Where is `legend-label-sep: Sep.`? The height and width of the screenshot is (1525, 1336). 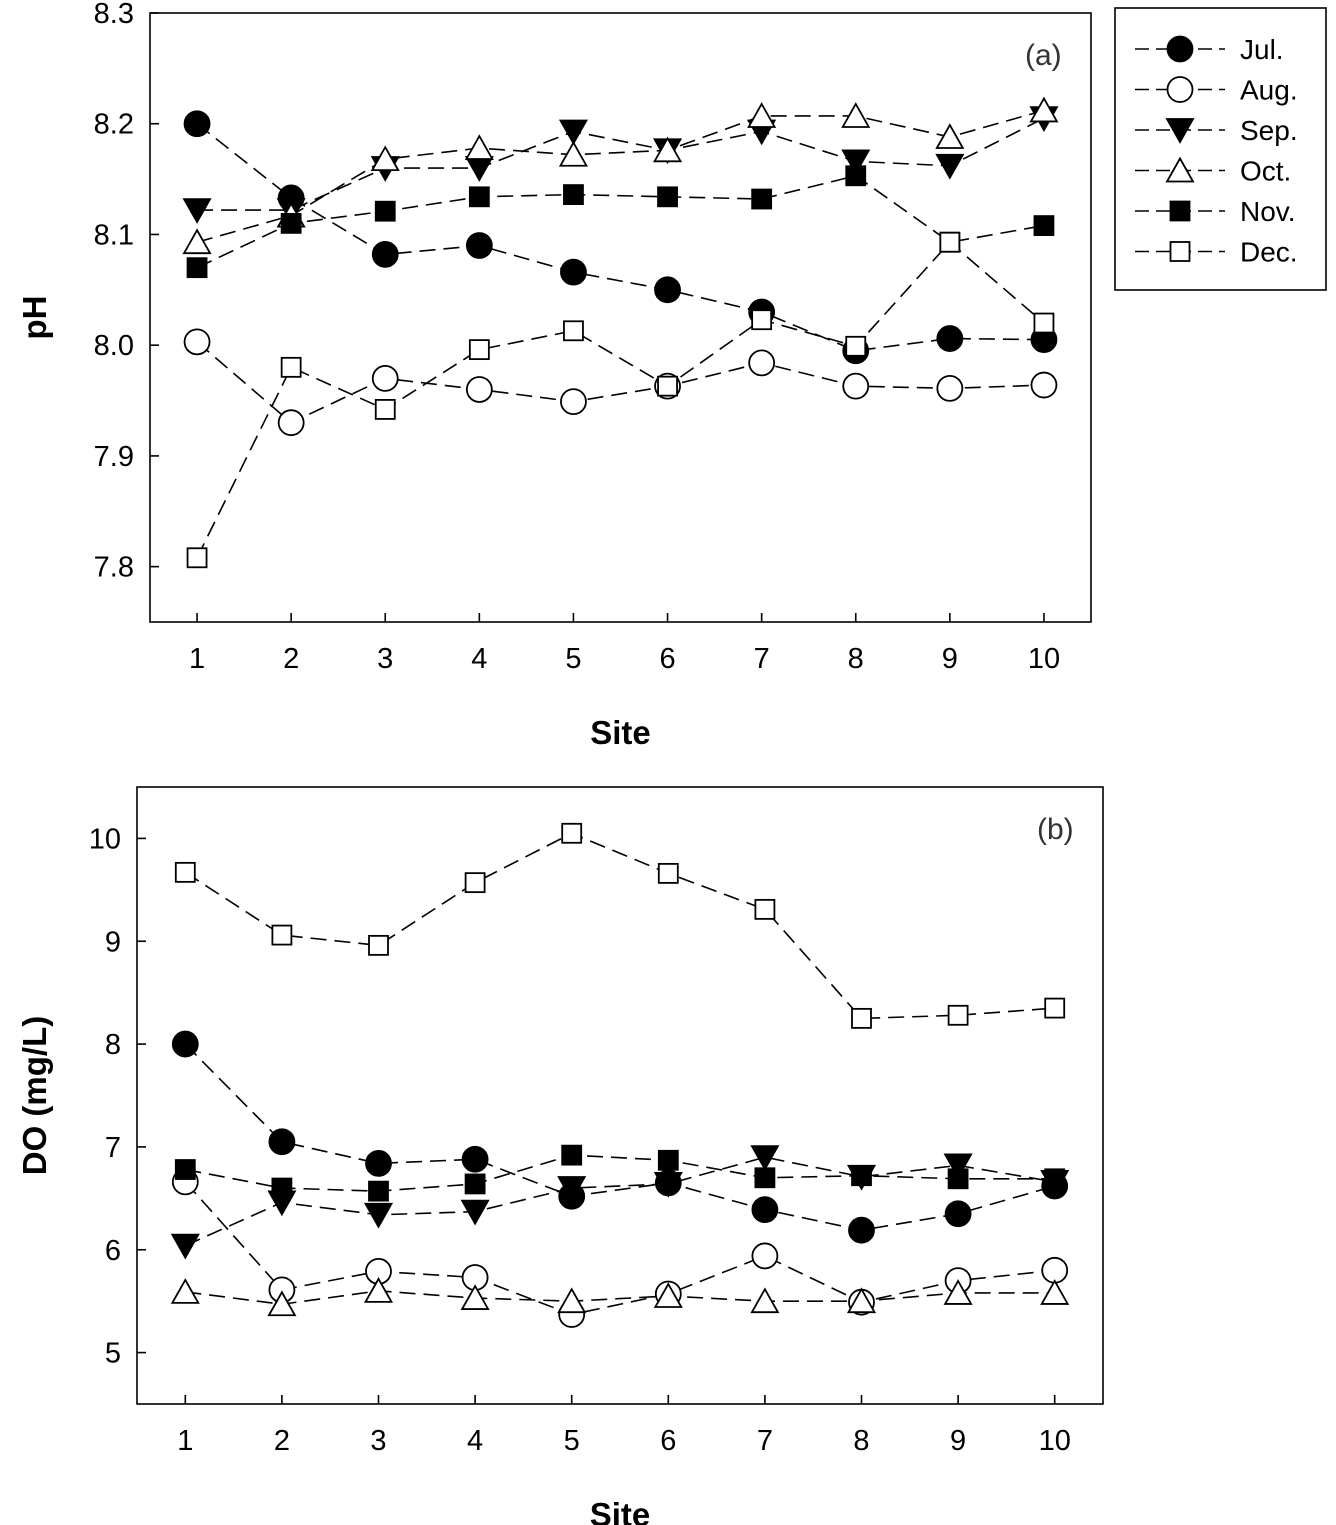 legend-label-sep: Sep. is located at coordinates (1269, 130).